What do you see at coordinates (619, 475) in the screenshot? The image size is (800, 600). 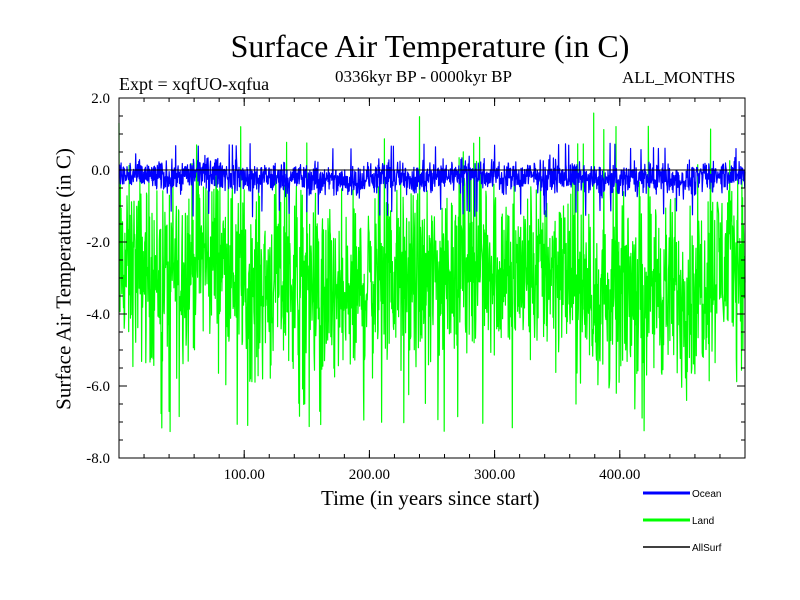 I see `x-tick-label: 400.00` at bounding box center [619, 475].